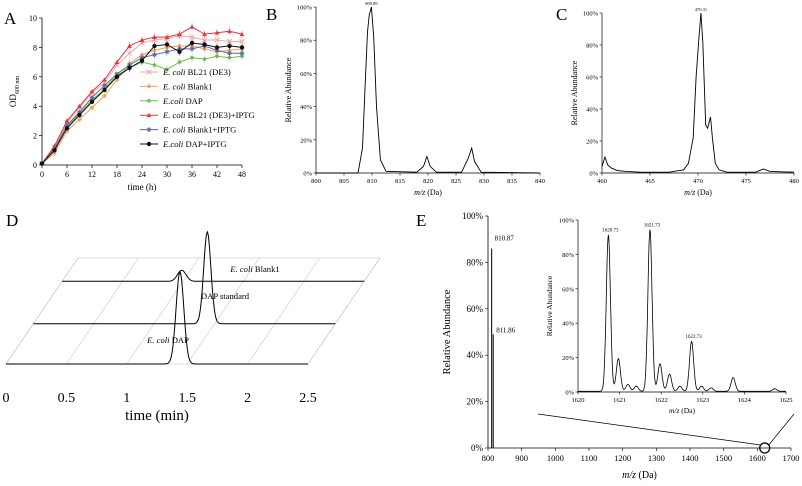 This screenshot has width=802, height=486. Describe the element at coordinates (35, 77) in the screenshot. I see `y-tick-label: 6` at that location.